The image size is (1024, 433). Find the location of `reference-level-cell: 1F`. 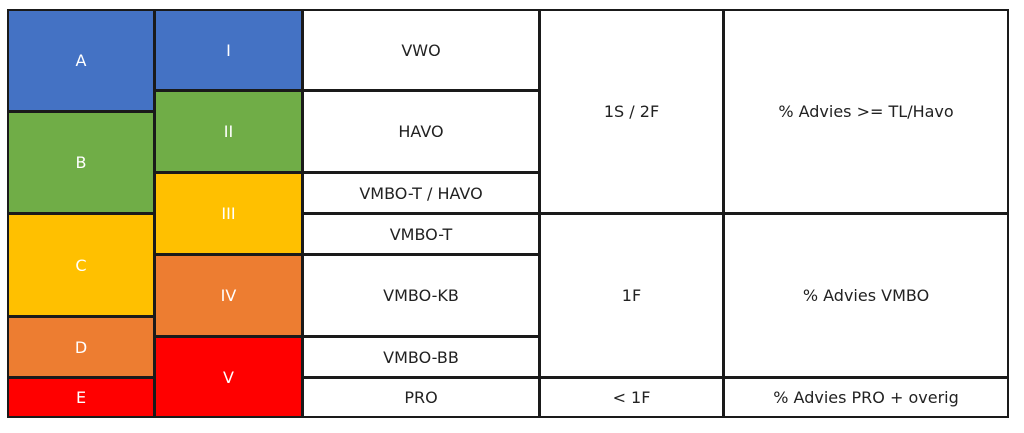

reference-level-cell: 1F is located at coordinates (631, 295).